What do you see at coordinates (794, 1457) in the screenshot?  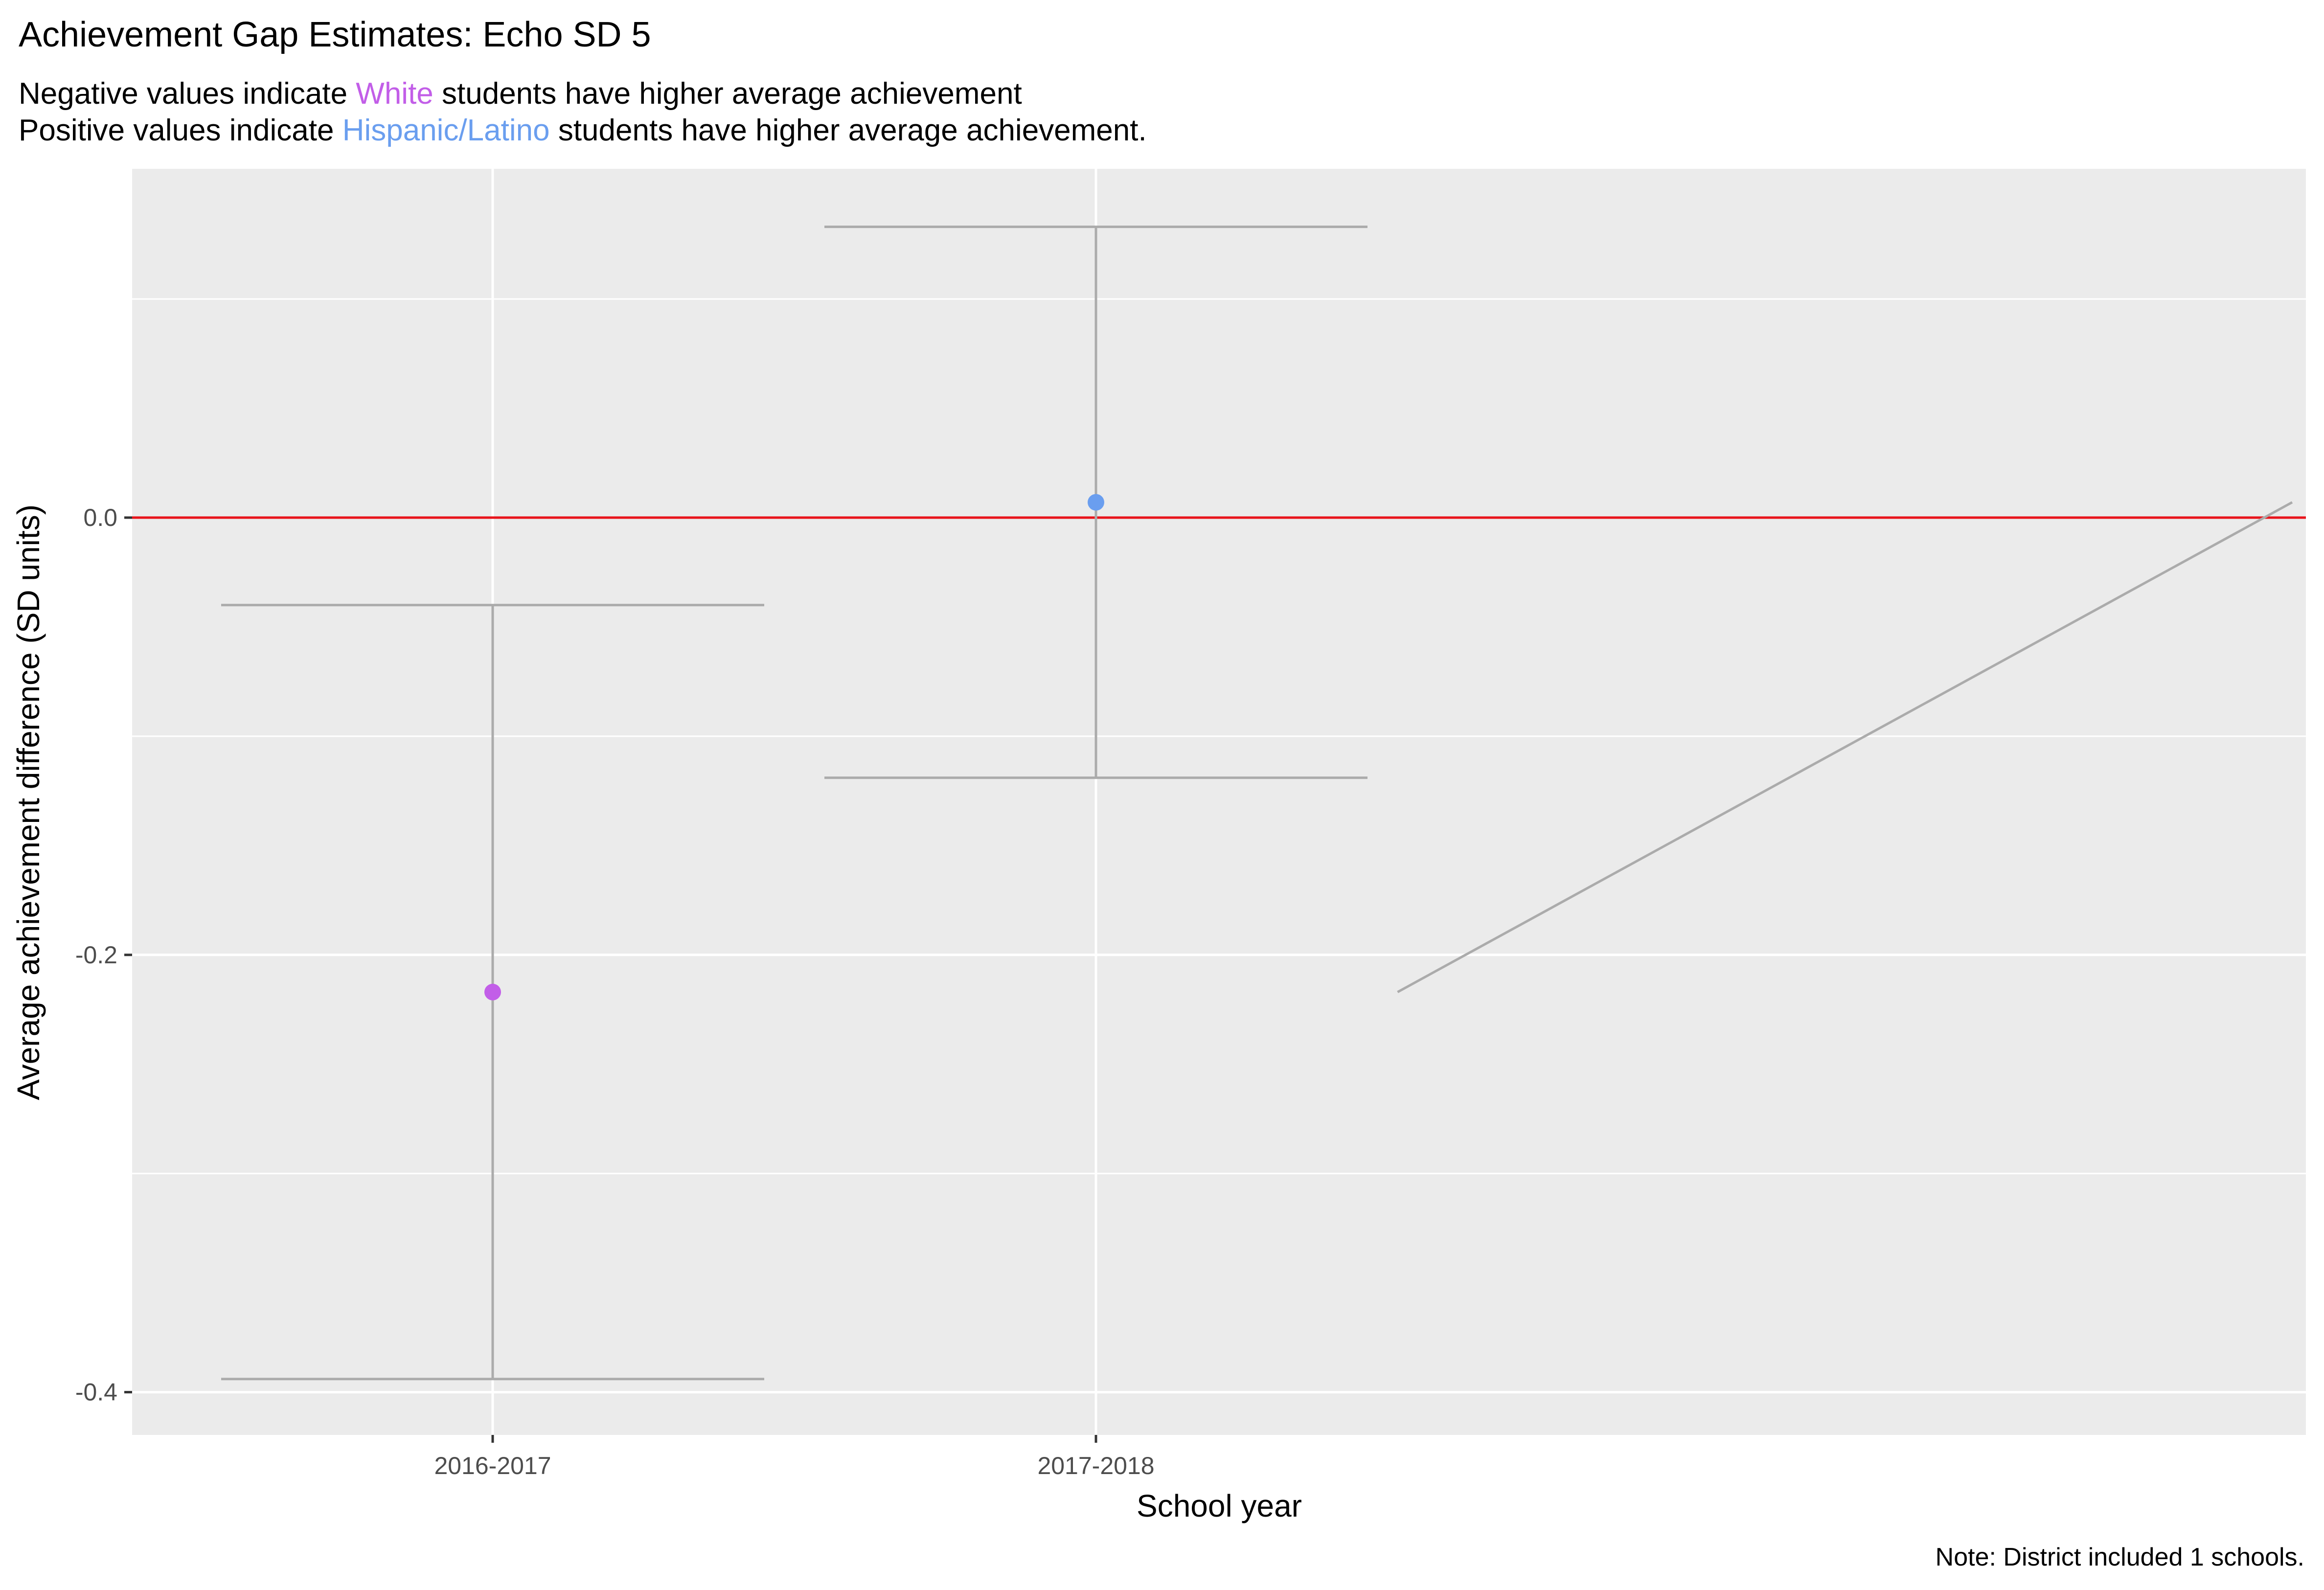 I see `x-axis-ticks: 2016-2017 2017-2018` at bounding box center [794, 1457].